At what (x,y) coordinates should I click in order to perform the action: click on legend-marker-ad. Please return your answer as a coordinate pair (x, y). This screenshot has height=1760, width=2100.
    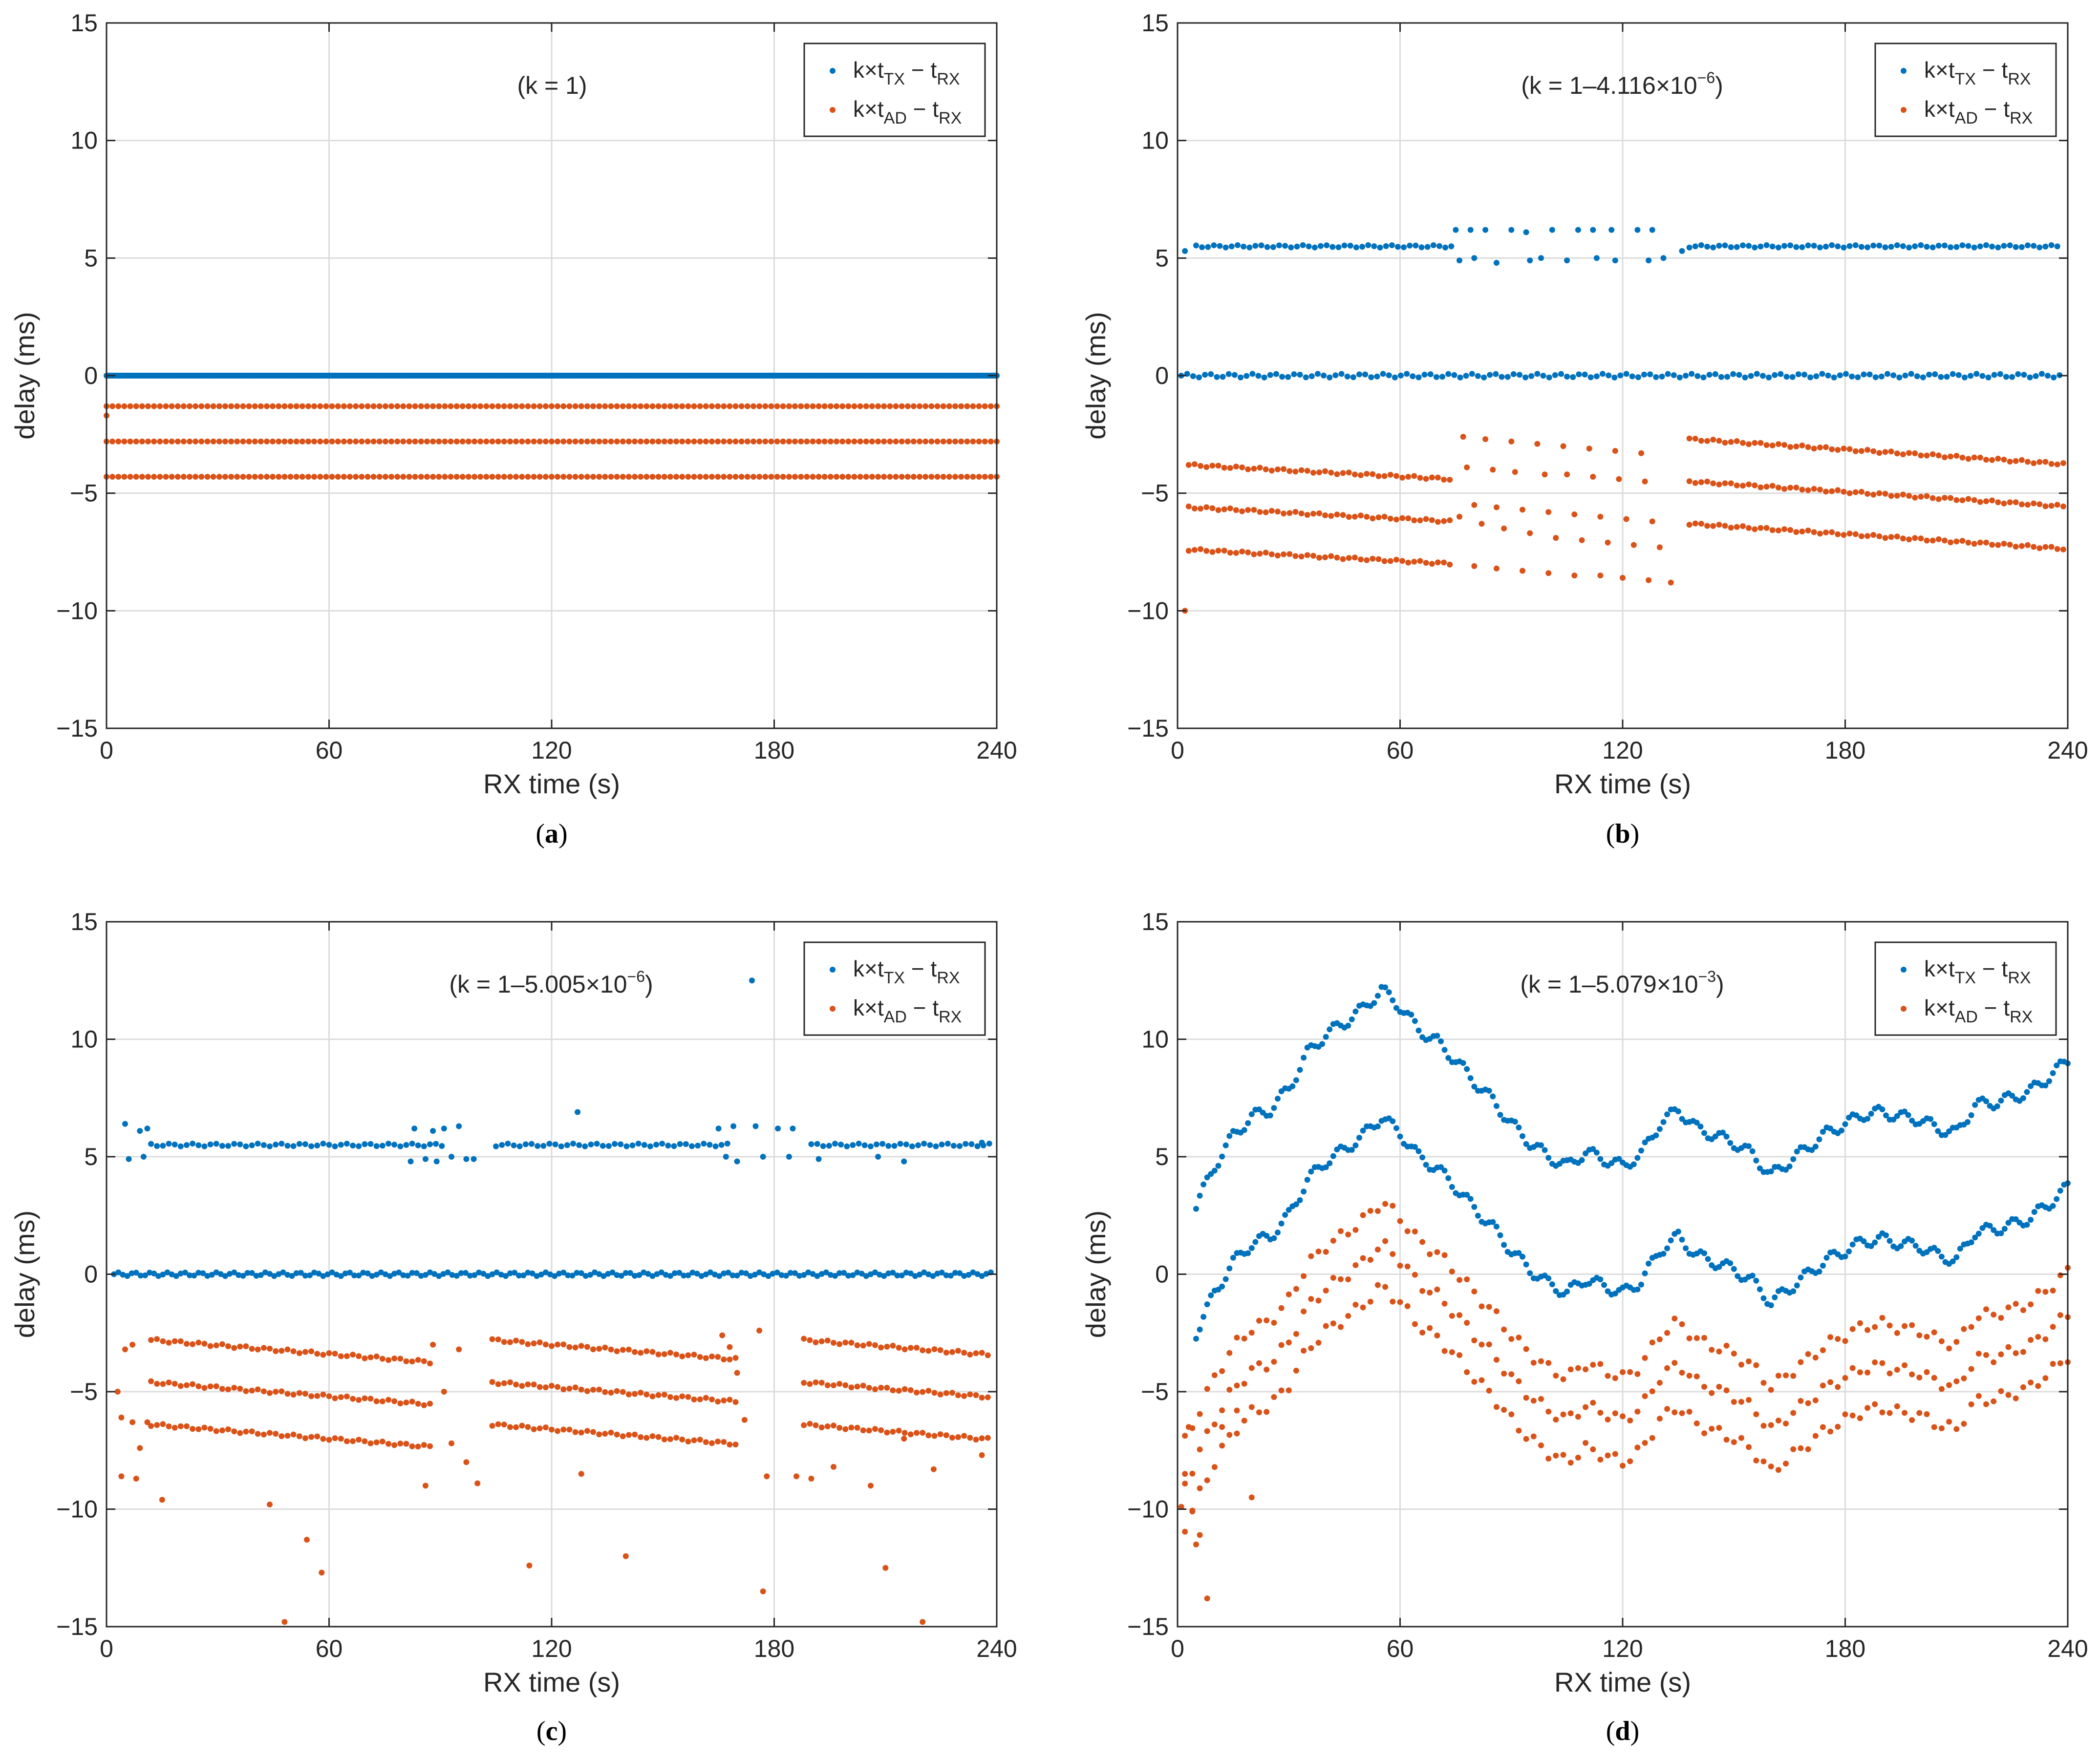
    Looking at the image, I should click on (833, 110).